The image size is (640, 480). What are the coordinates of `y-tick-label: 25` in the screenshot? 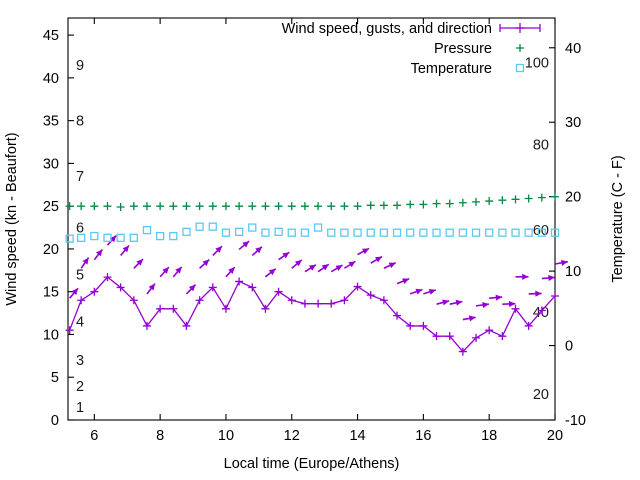 It's located at (51, 207).